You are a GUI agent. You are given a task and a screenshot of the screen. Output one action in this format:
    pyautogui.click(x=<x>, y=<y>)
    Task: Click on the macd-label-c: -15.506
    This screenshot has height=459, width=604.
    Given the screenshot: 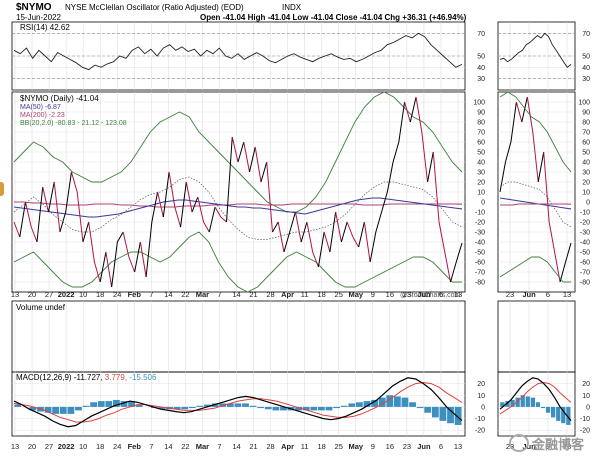 What is the action you would take?
    pyautogui.click(x=143, y=377)
    